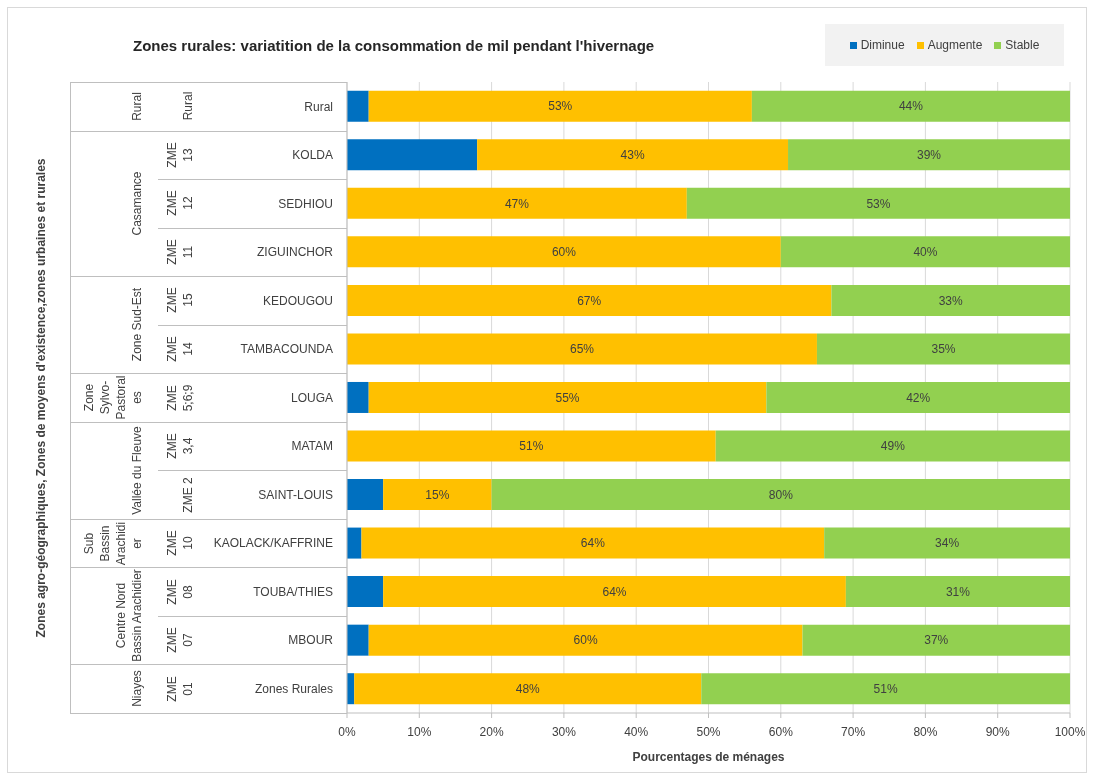  I want to click on y-tick-label: MATAM, so click(312, 446).